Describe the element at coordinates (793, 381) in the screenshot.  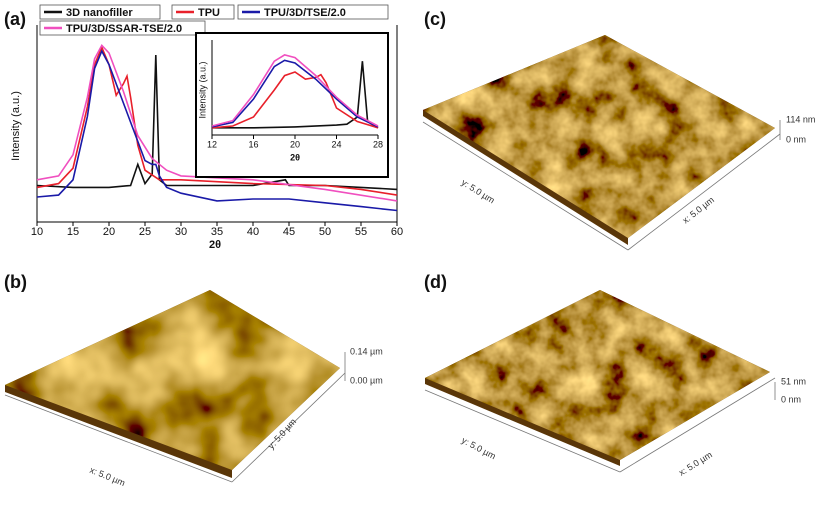
I see `z-max: 51 nm` at that location.